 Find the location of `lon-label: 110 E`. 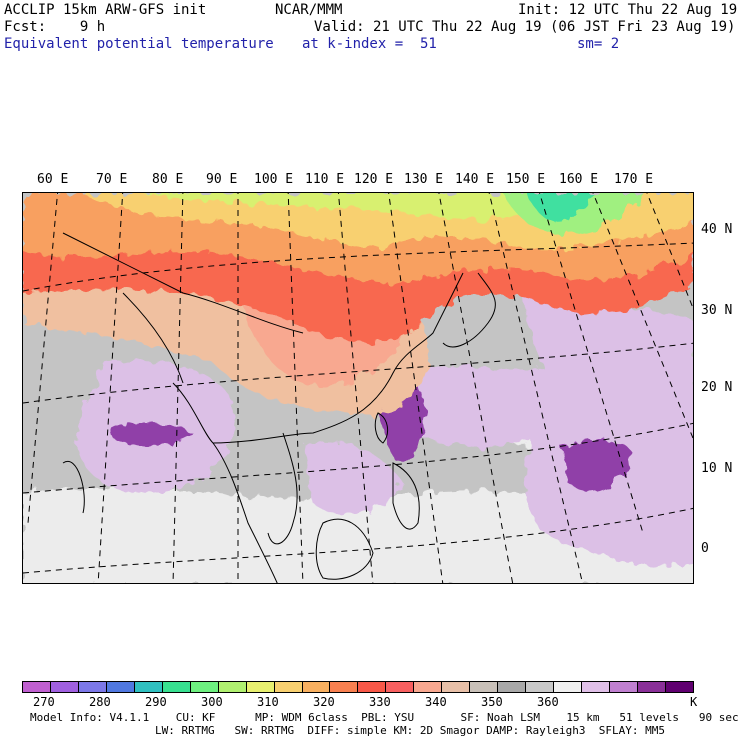

lon-label: 110 E is located at coordinates (325, 179).